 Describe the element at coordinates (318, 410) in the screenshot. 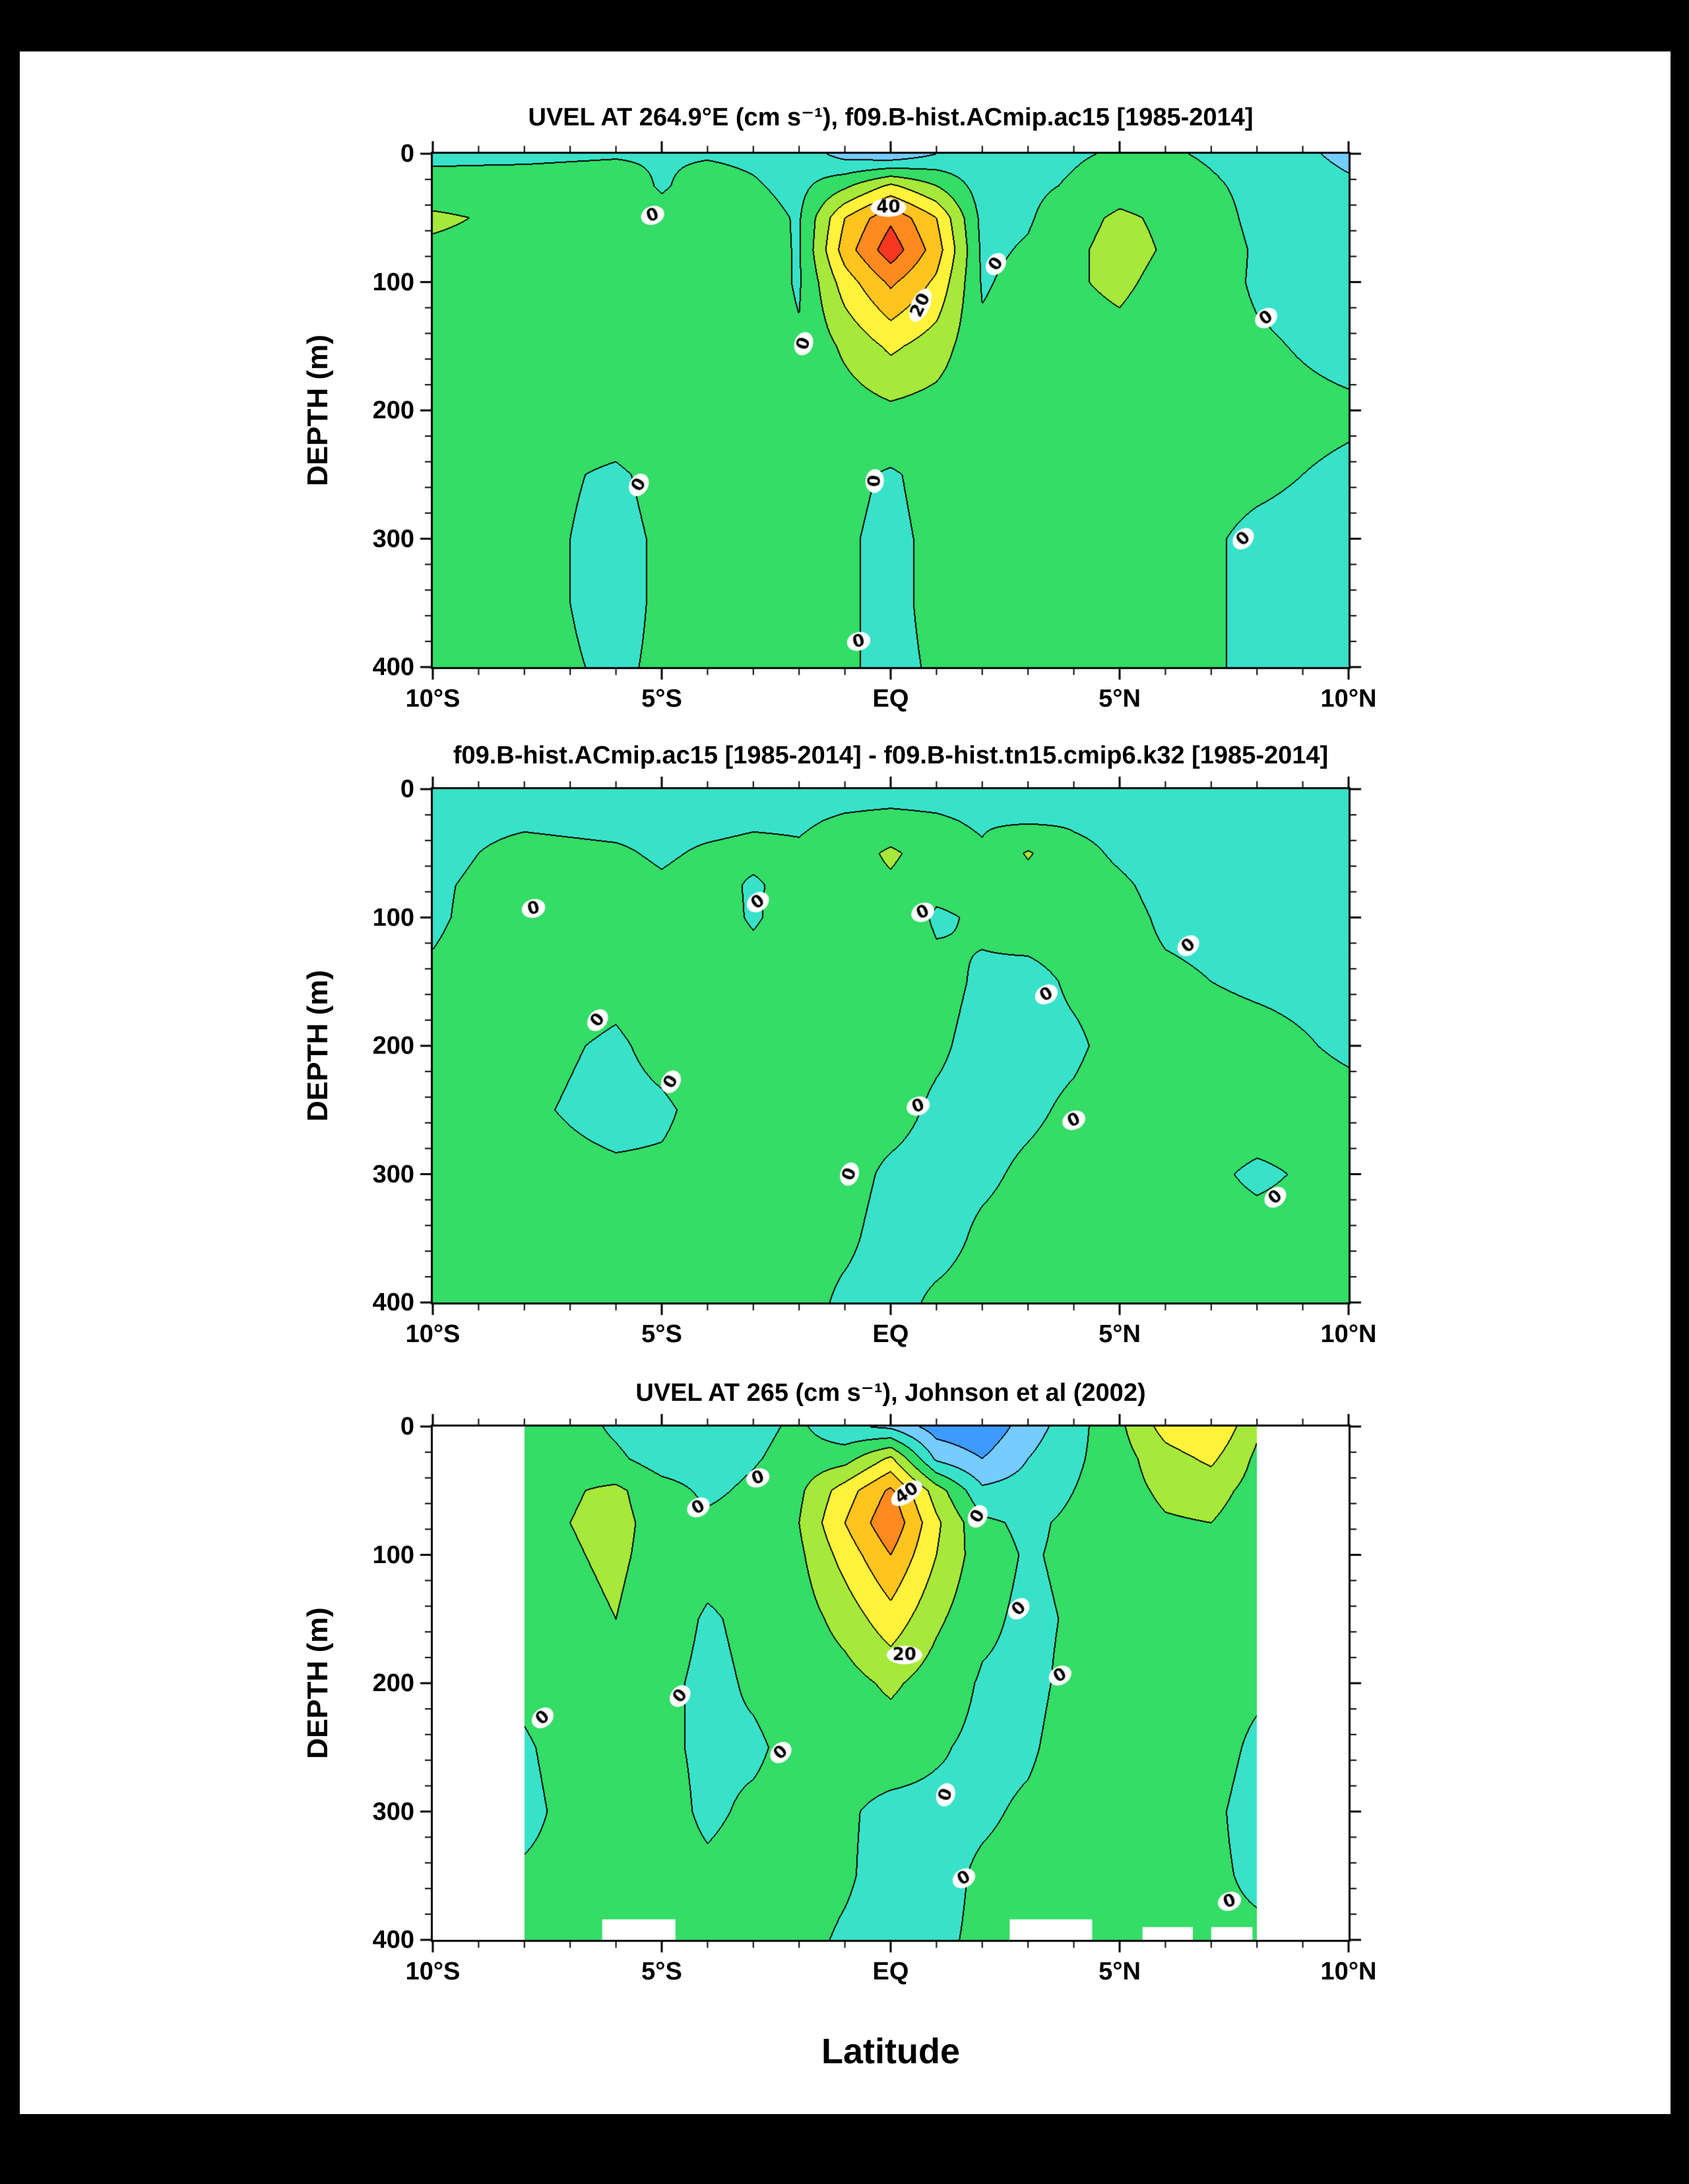

I see `panel1-y-axis-title: DEPTH (m)` at that location.